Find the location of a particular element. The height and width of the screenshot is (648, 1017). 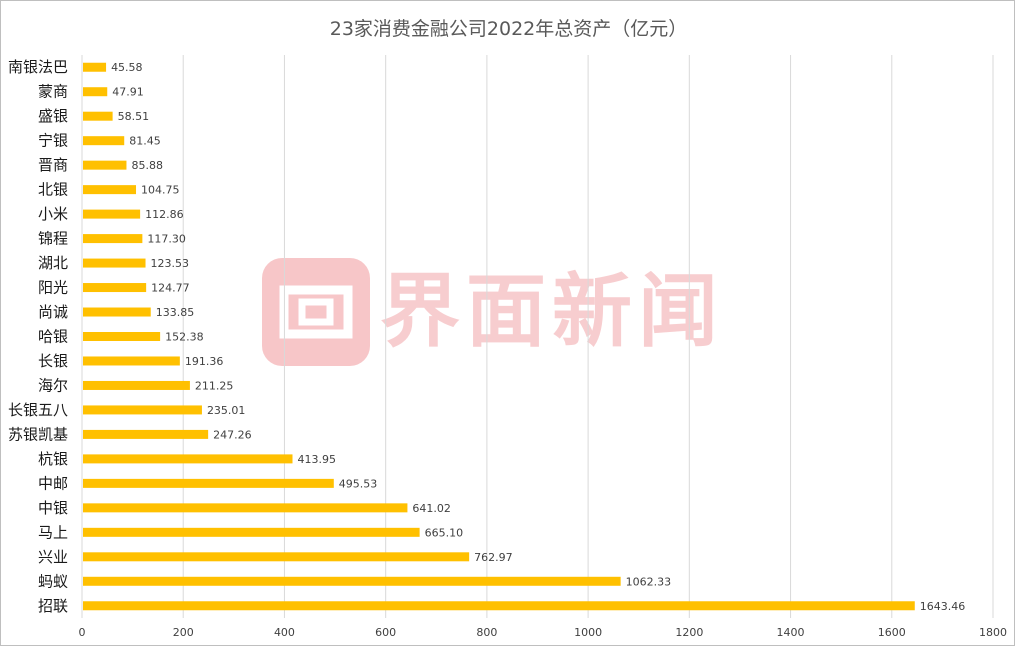

data-label: 191.36 is located at coordinates (204, 361).